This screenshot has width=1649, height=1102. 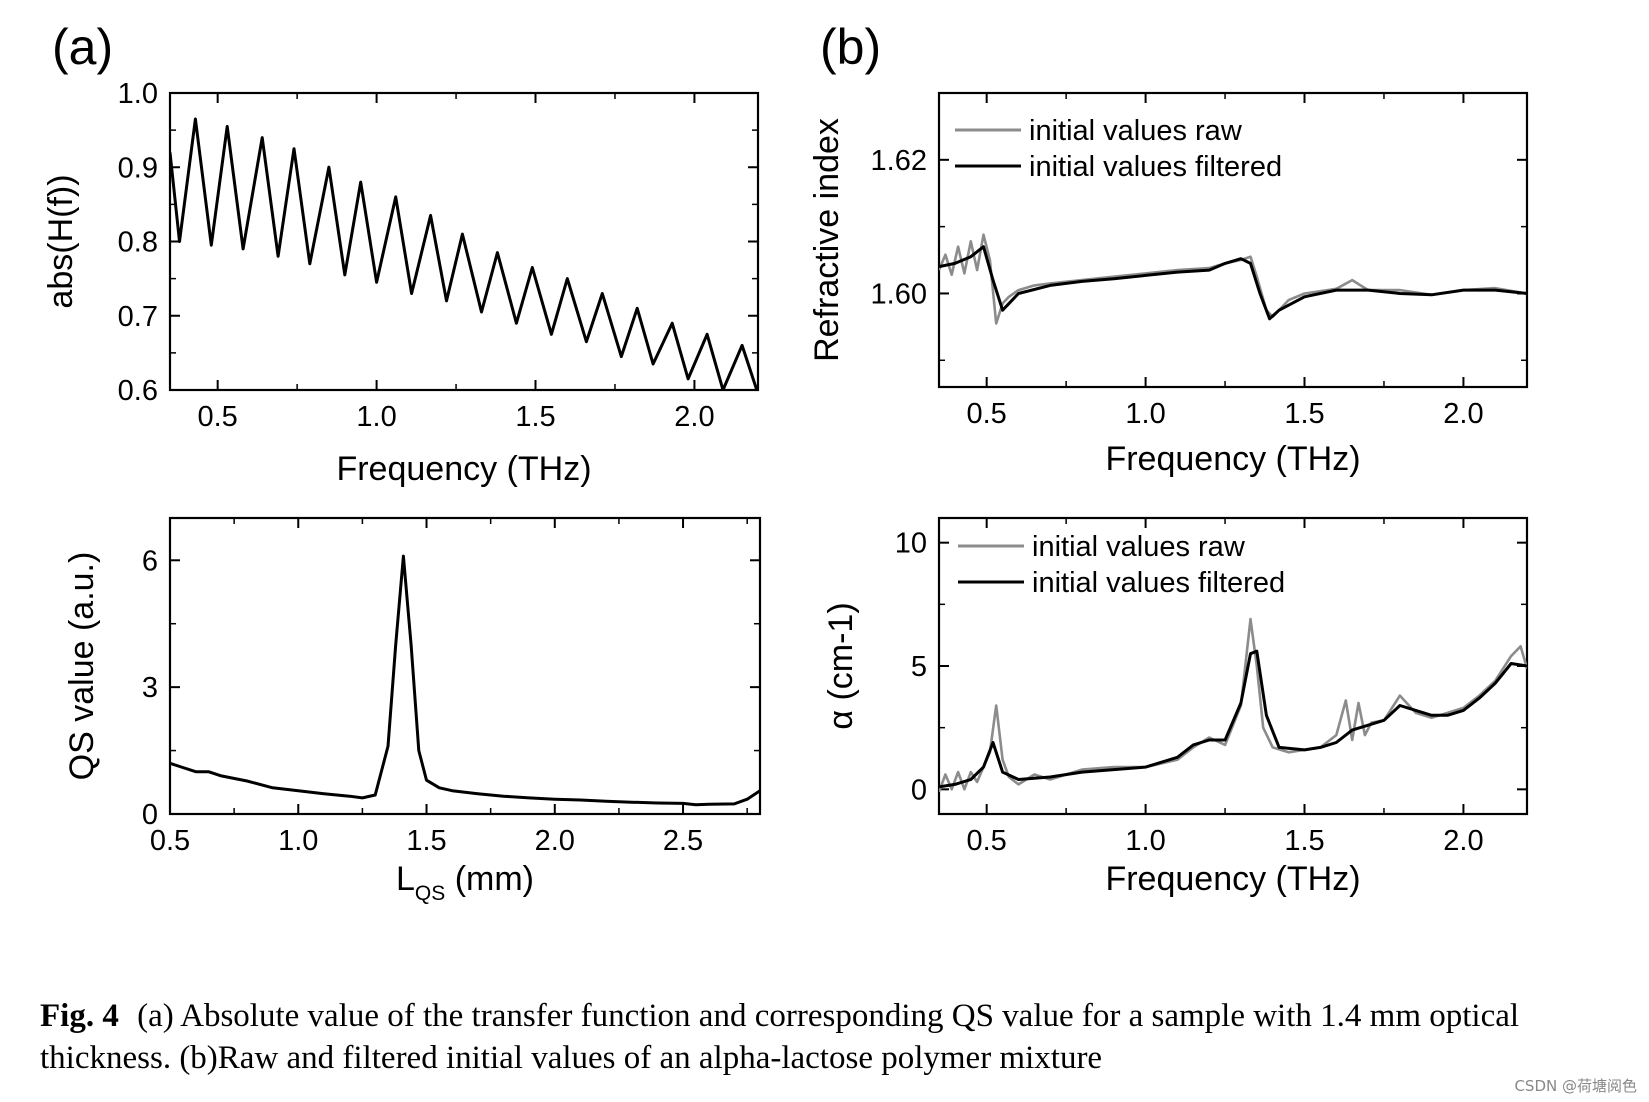 I want to click on panel-label-a: (a), so click(x=82, y=47).